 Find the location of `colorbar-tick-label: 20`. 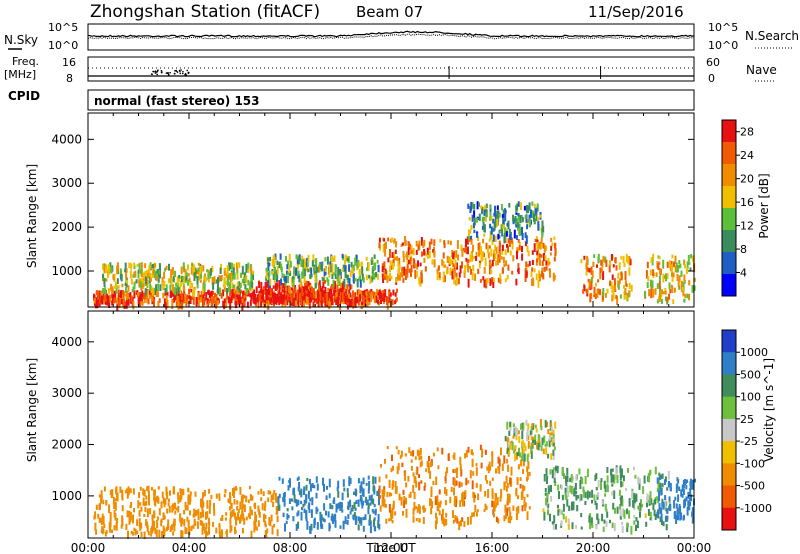

colorbar-tick-label: 20 is located at coordinates (747, 179).